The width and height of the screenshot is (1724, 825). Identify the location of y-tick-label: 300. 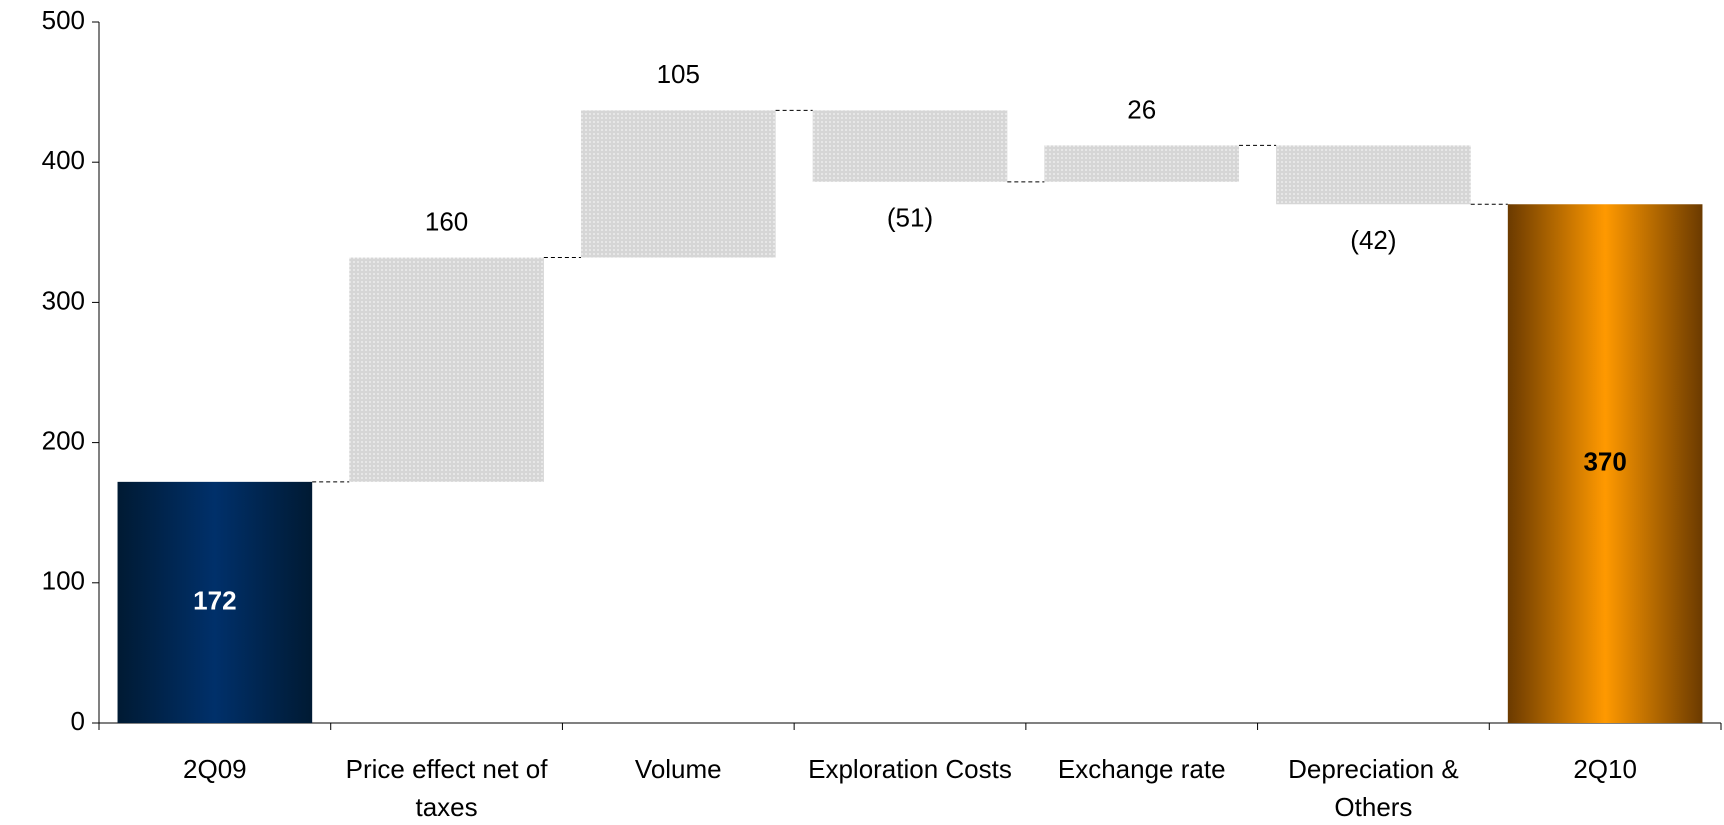
(63, 300).